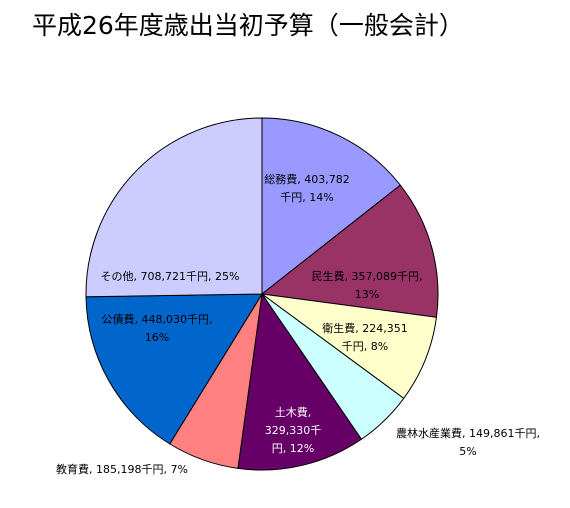 The width and height of the screenshot is (570, 508). I want to click on pie-label-6: 教育費, 185,198千円, 7%, so click(122, 469).